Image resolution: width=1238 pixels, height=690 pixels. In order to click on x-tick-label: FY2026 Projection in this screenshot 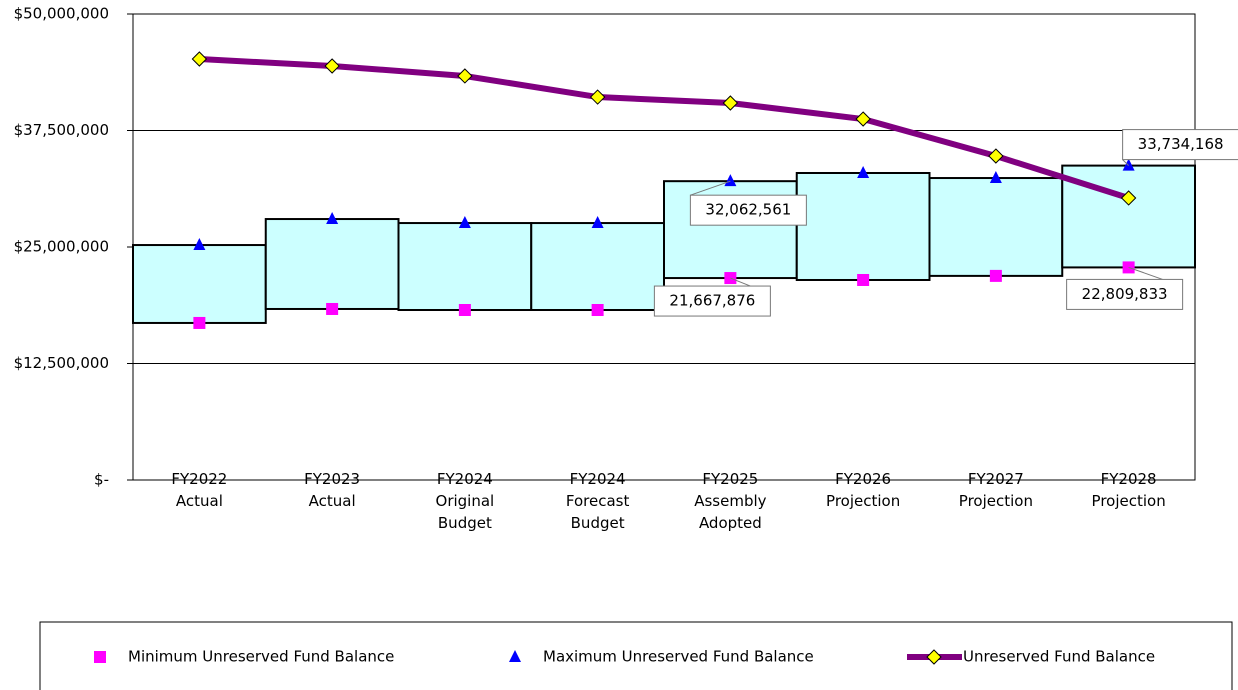, I will do `click(863, 490)`.